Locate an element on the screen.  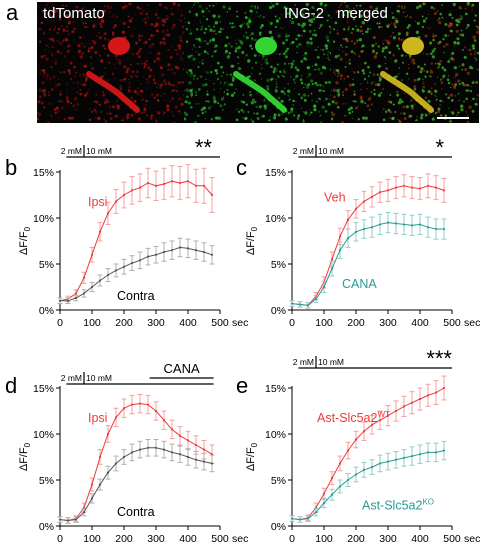
series-ast-slc5a2-wt: Ast-Slc5a2WT is located at coordinates (368, 449).